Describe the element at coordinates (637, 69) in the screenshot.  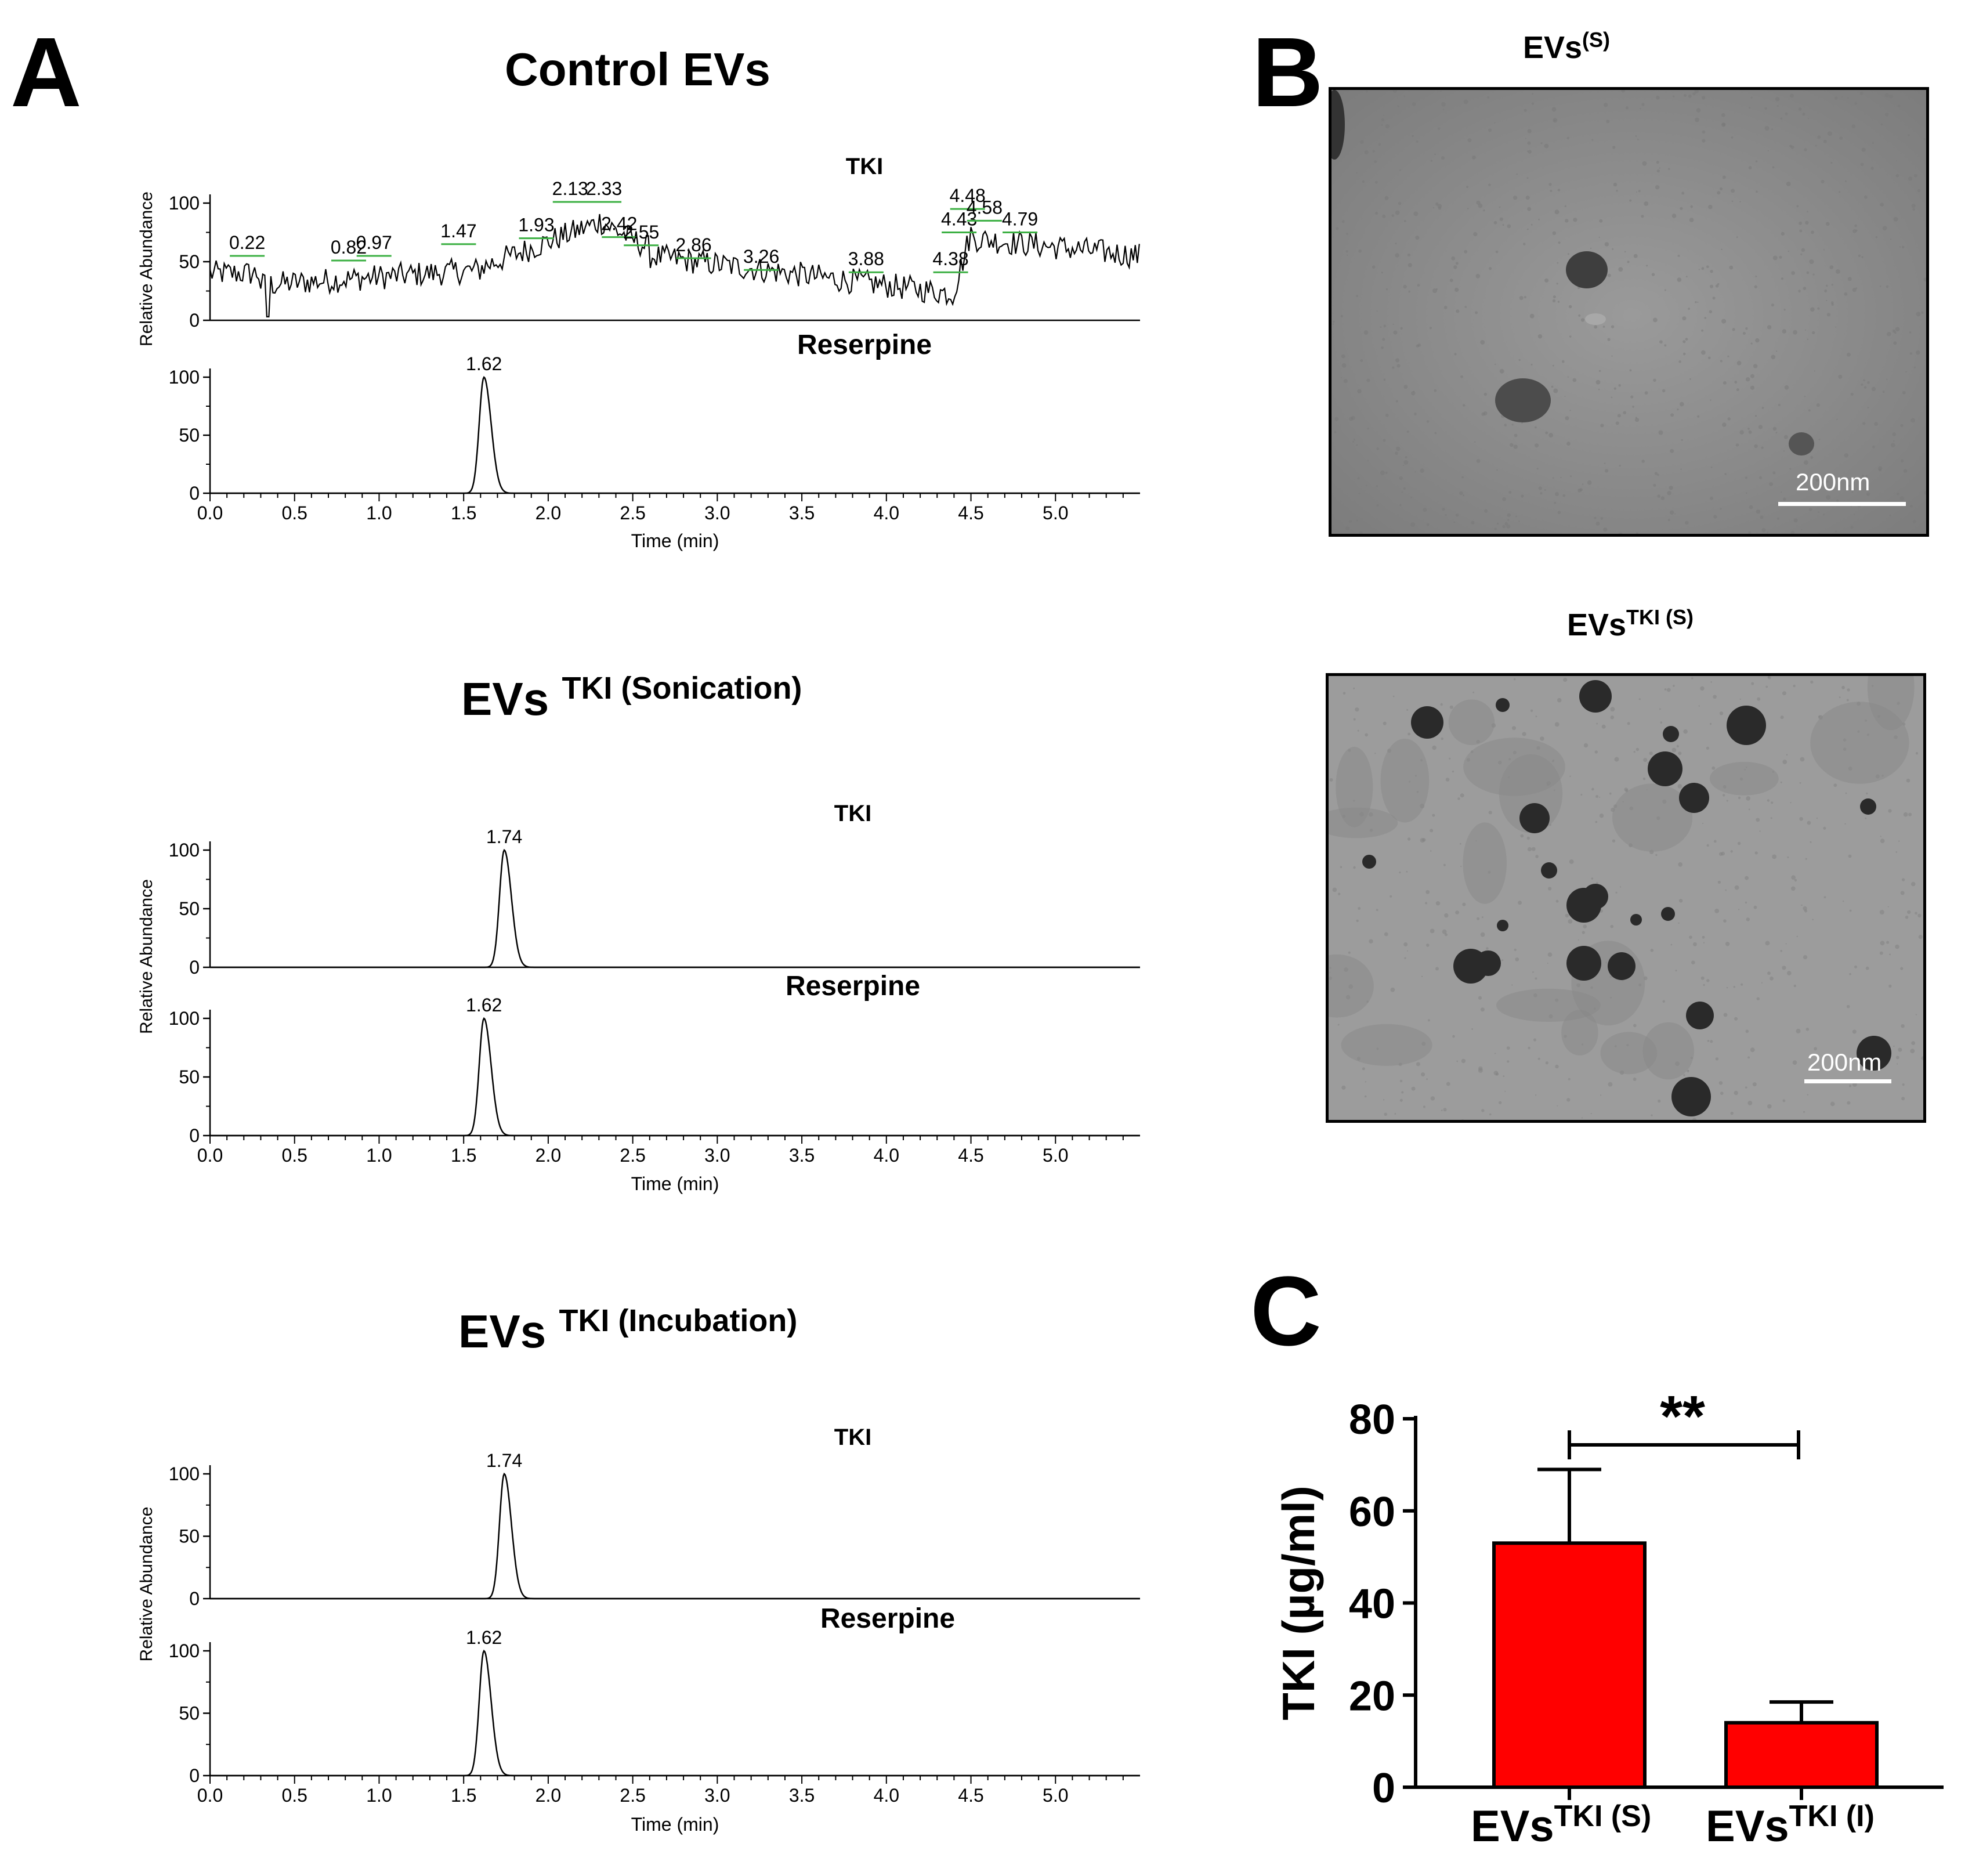
I see `section-title-control: Control EVs` at that location.